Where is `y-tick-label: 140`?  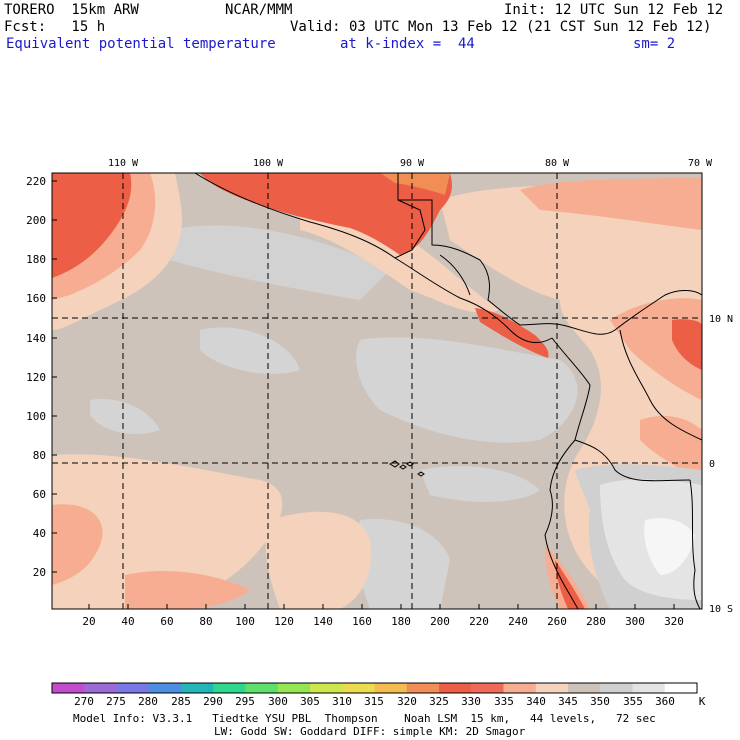 y-tick-label: 140 is located at coordinates (36, 338).